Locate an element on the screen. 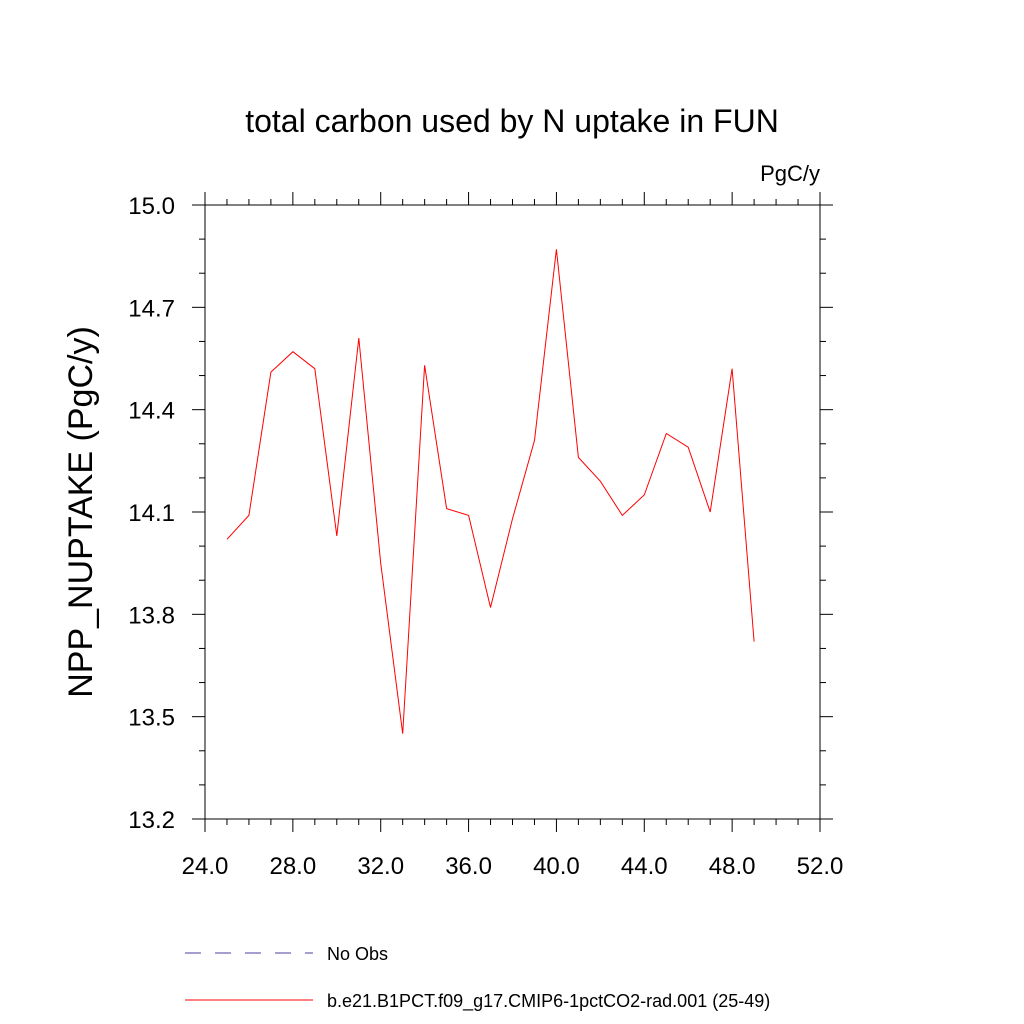 This screenshot has width=1024, height=1024. y-axis-label: NPP_NUPTAKE (PgC/y) is located at coordinates (81, 512).